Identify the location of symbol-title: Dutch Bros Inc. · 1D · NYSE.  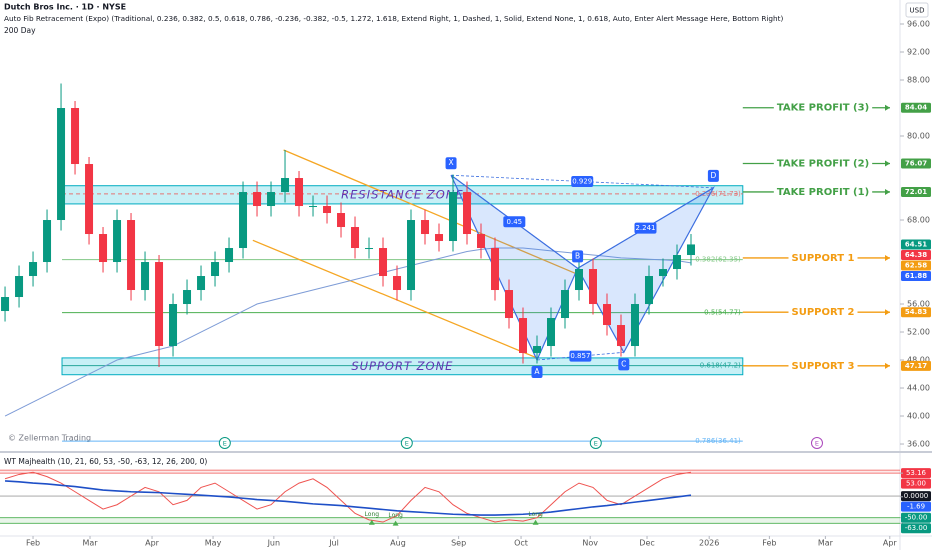
(65, 7).